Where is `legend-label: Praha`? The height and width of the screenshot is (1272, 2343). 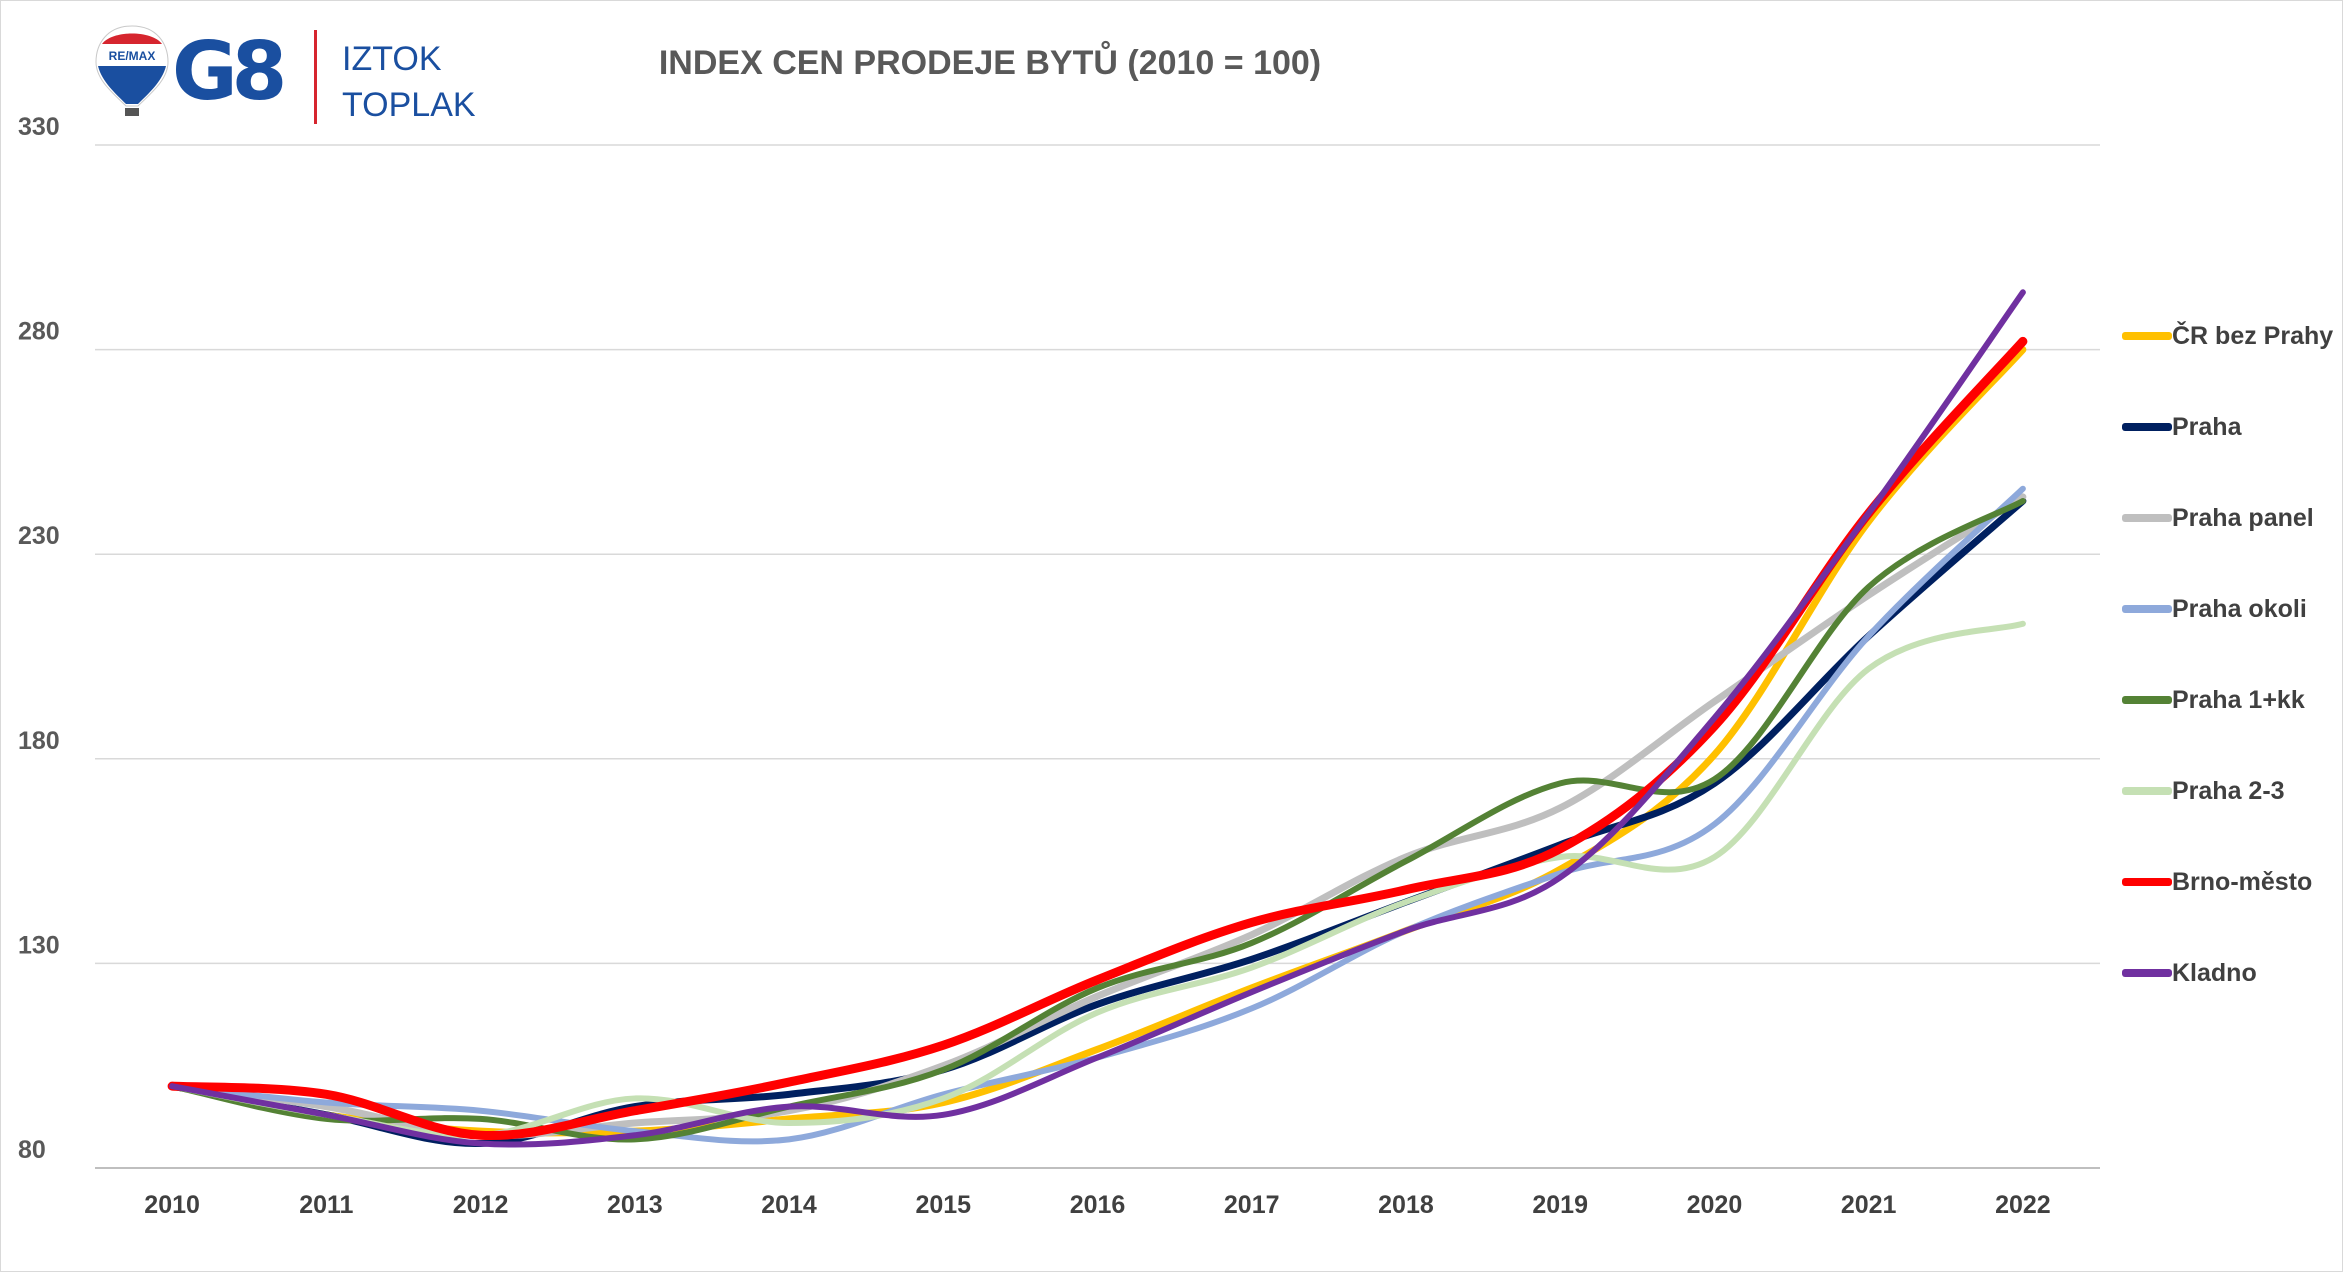 legend-label: Praha is located at coordinates (2207, 426).